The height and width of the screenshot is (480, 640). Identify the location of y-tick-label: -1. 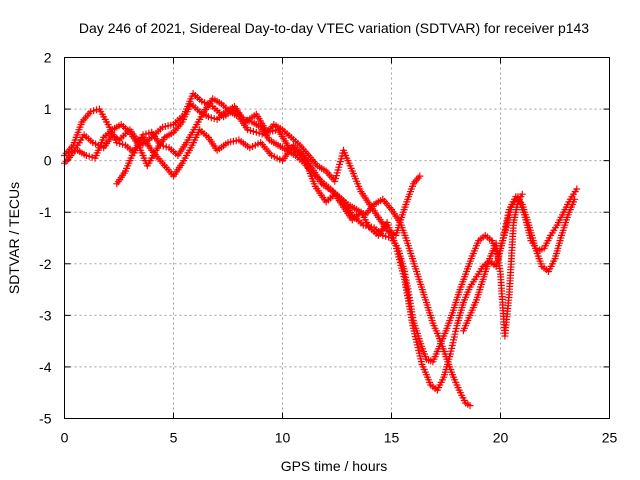
(45, 212).